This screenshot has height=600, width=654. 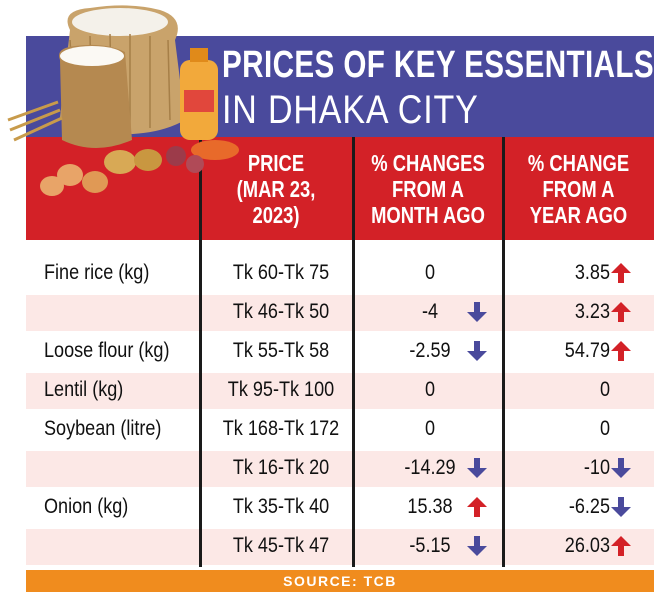 What do you see at coordinates (281, 272) in the screenshot?
I see `row-price: Tk 60-Tk 75` at bounding box center [281, 272].